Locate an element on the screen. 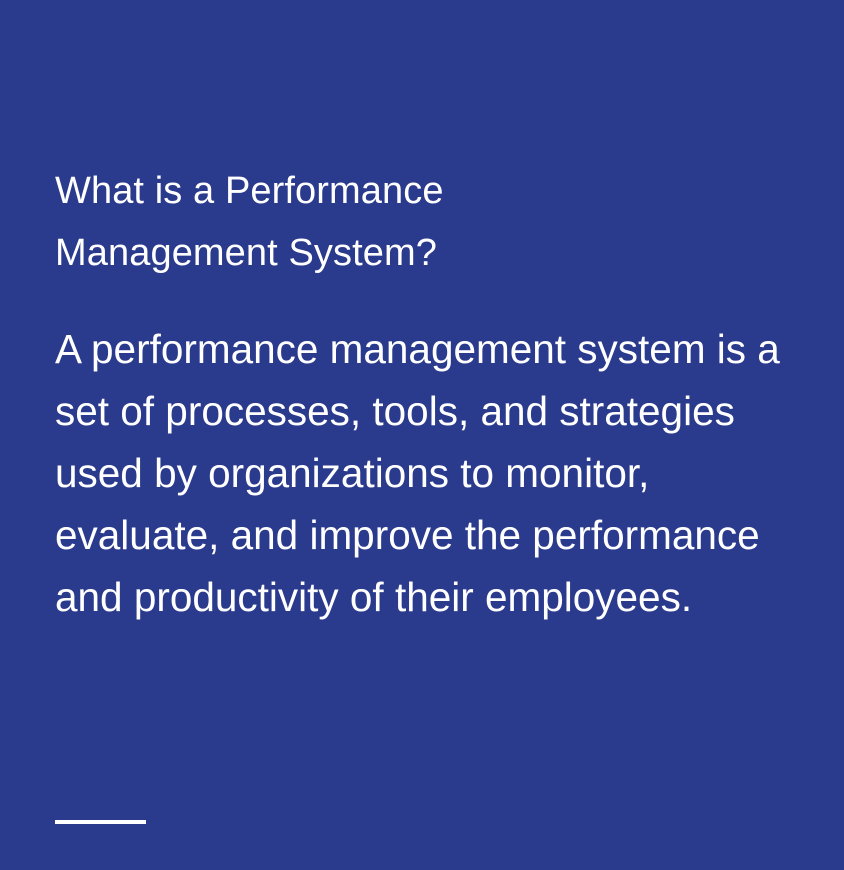  card-title: What is a Performance Management System? is located at coordinates (249, 222).